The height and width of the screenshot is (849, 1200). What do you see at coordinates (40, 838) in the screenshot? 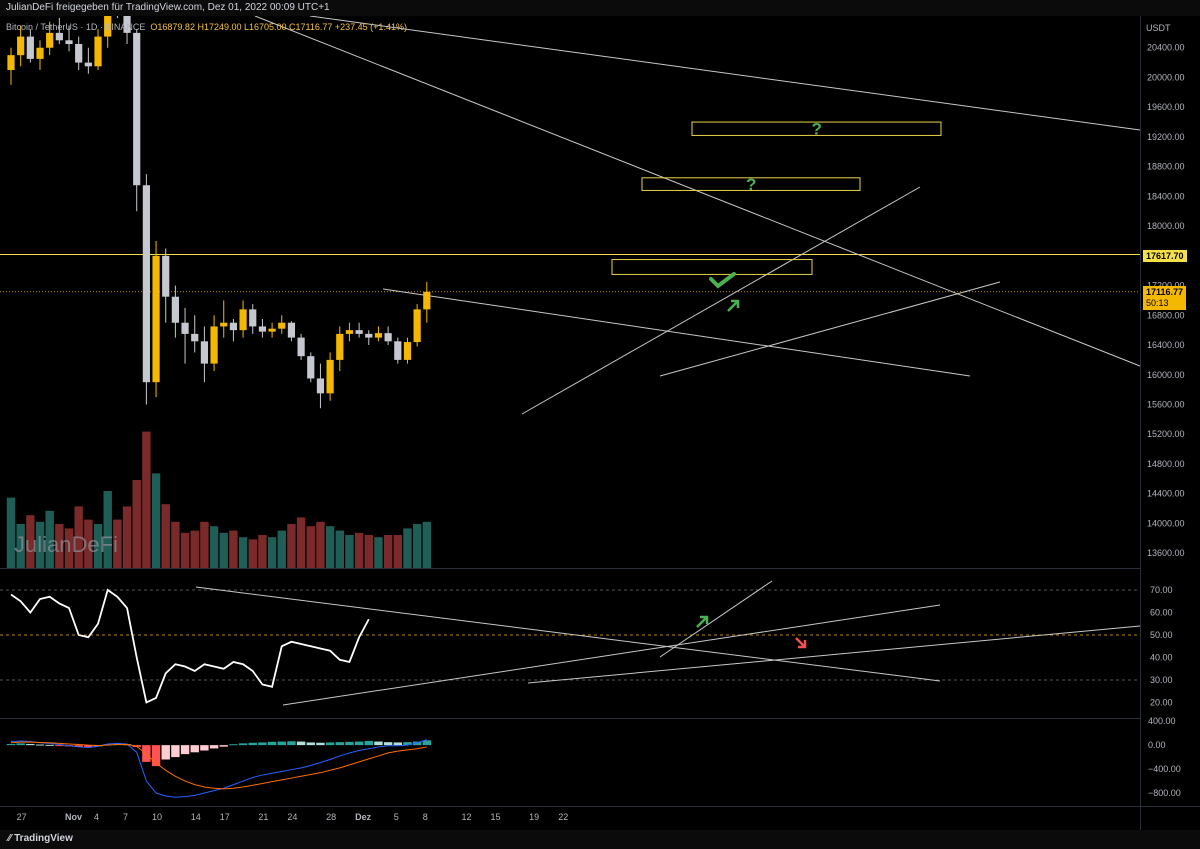
I see `tradingview-logo: ⁄⁄ TradingView` at bounding box center [40, 838].